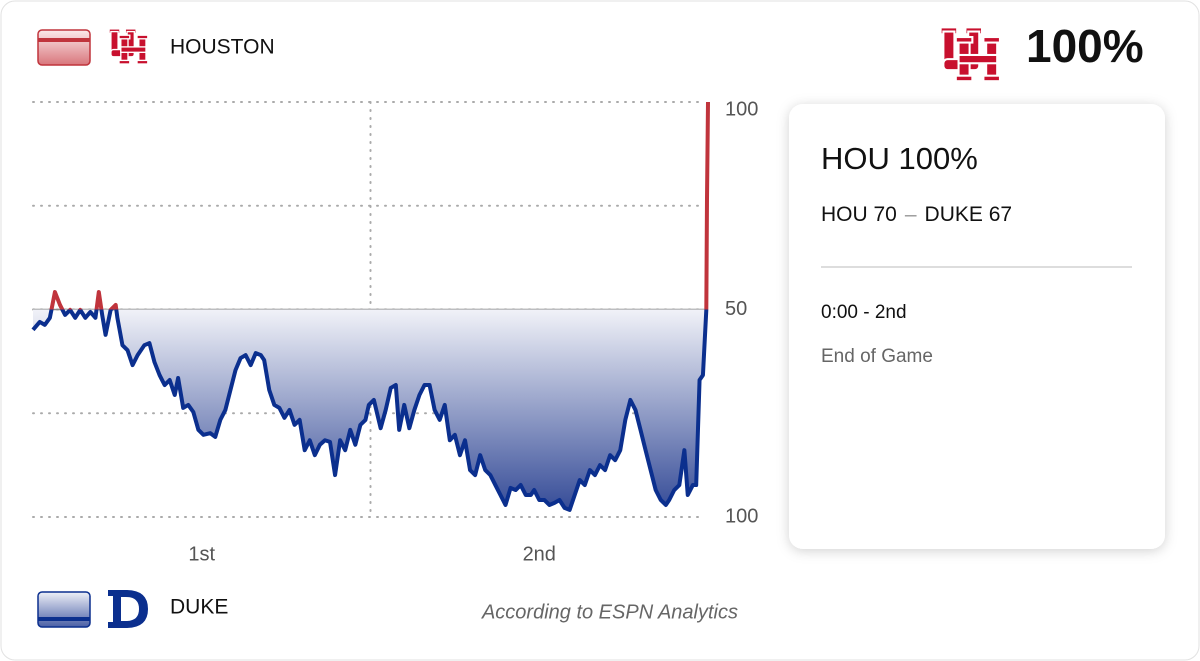 This screenshot has width=1200, height=661. I want to click on score-line: HOU 70– DUKE 67, so click(916, 214).